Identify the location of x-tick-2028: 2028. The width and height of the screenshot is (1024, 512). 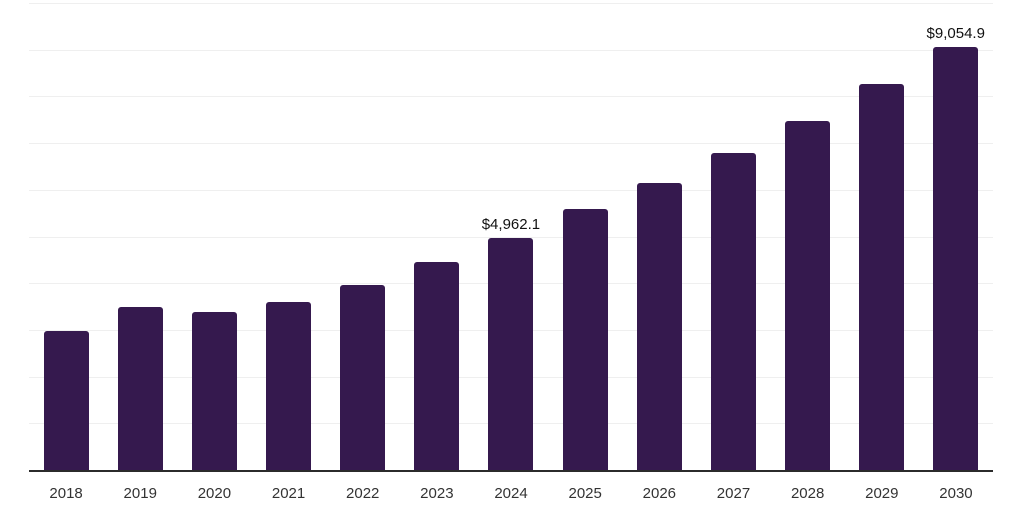
(807, 493).